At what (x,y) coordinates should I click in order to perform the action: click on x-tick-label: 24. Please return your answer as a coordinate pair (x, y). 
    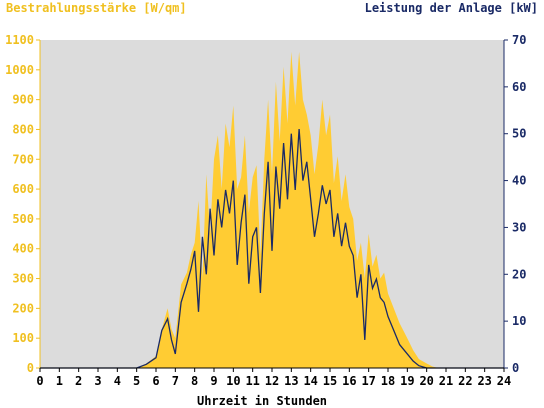
    Looking at the image, I should click on (504, 381).